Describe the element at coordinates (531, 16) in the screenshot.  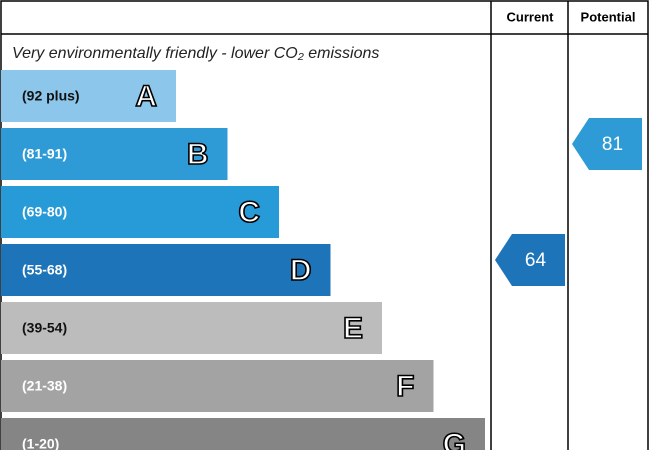
I see `column-header: Current` at that location.